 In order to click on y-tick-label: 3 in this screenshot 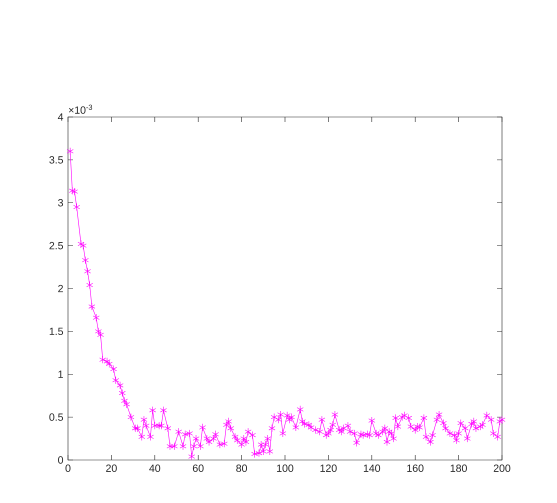, I will do `click(61, 202)`.